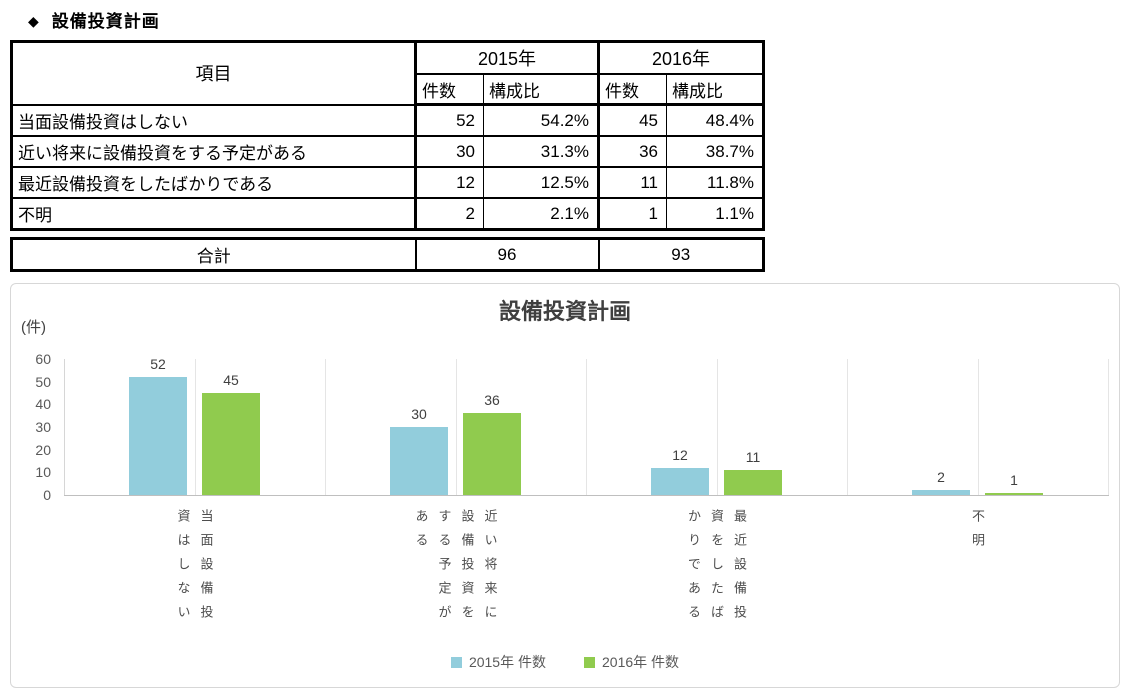  I want to click on legend-item: 2016年 件数, so click(631, 662).